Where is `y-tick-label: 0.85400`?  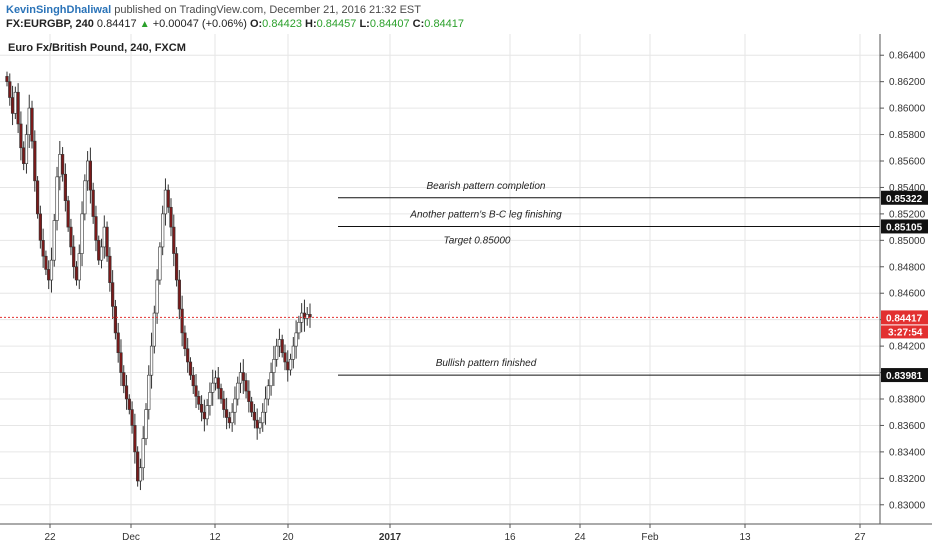
y-tick-label: 0.85400 is located at coordinates (907, 188).